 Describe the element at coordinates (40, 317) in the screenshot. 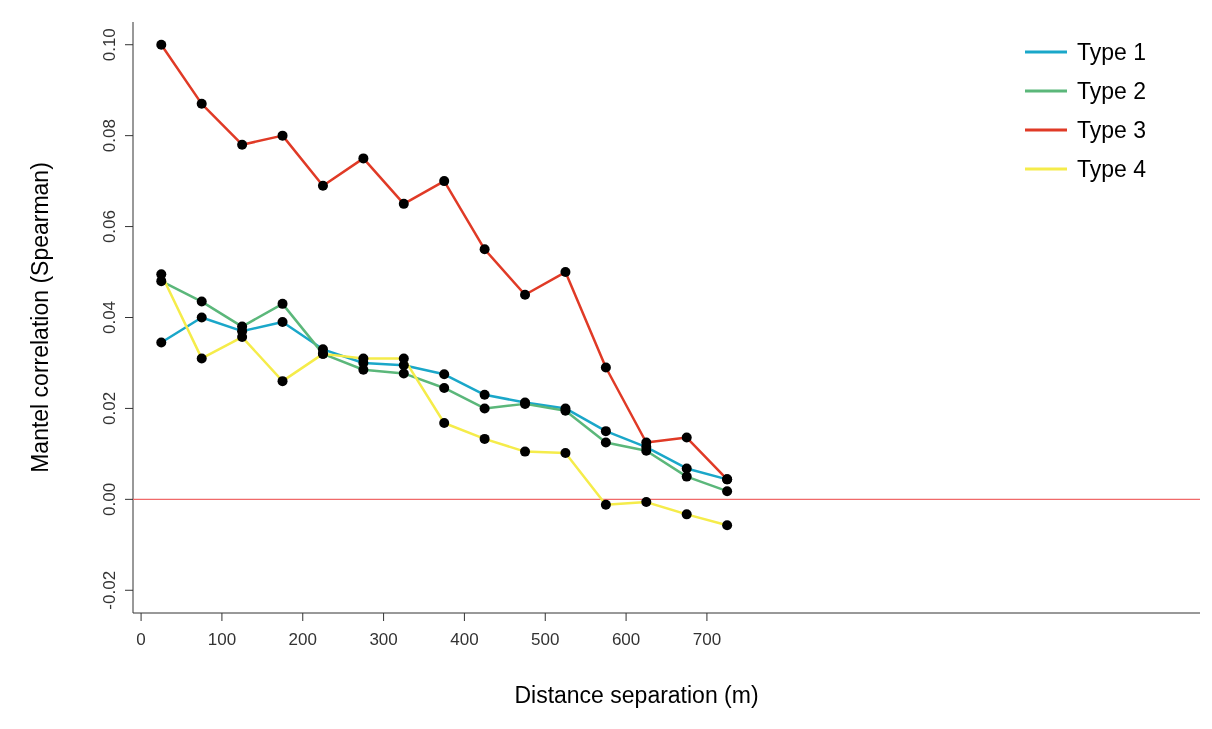

I see `y-axis-title: Mantel correlation (Spearman)` at that location.